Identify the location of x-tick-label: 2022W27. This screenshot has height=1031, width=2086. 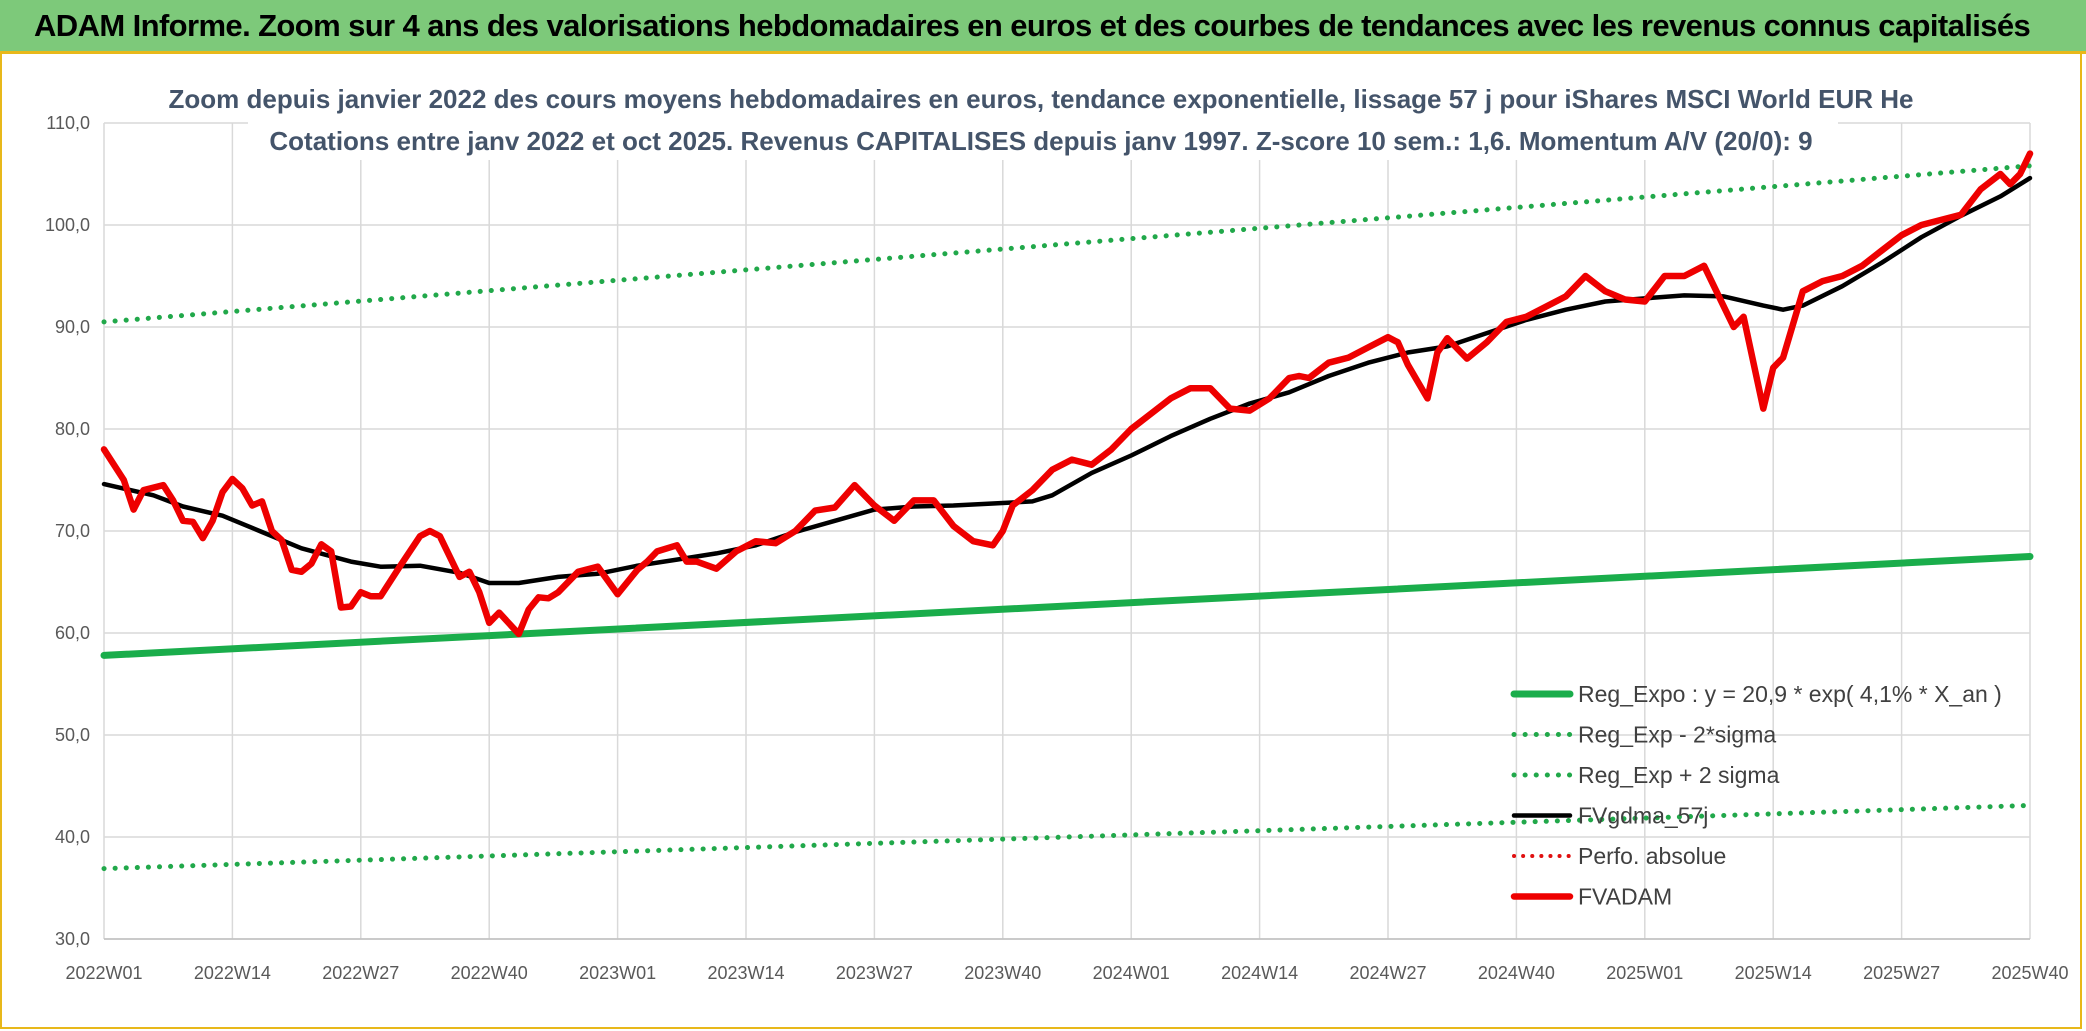
(360, 973).